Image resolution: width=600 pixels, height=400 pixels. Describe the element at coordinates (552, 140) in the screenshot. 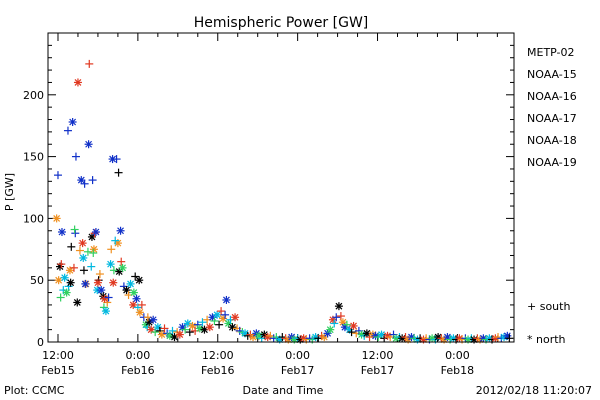

I see `legend-entry-noaa-18: NOAA-18` at that location.